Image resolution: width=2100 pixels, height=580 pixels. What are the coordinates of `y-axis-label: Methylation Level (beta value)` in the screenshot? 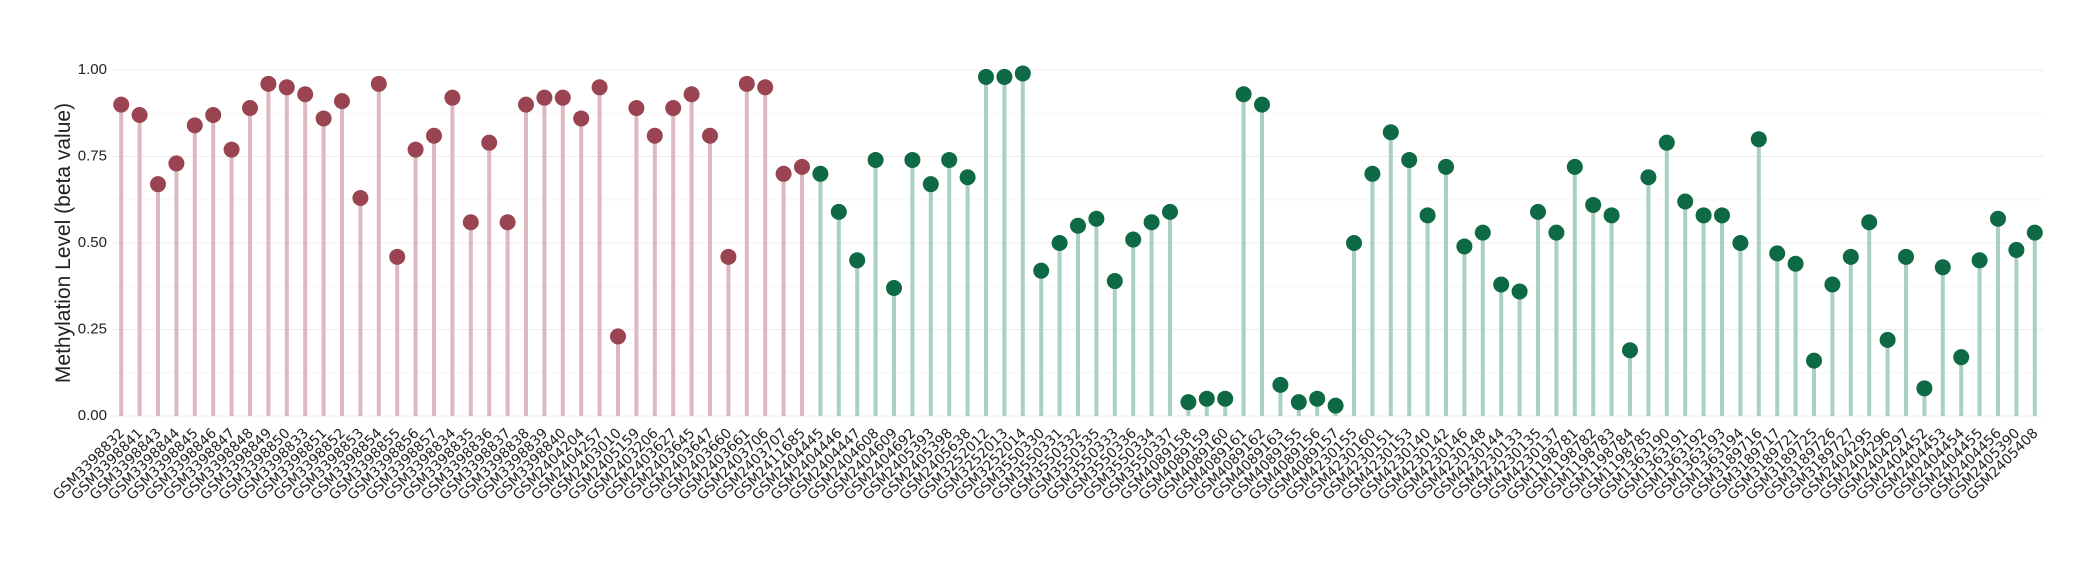 It's located at (63, 243).